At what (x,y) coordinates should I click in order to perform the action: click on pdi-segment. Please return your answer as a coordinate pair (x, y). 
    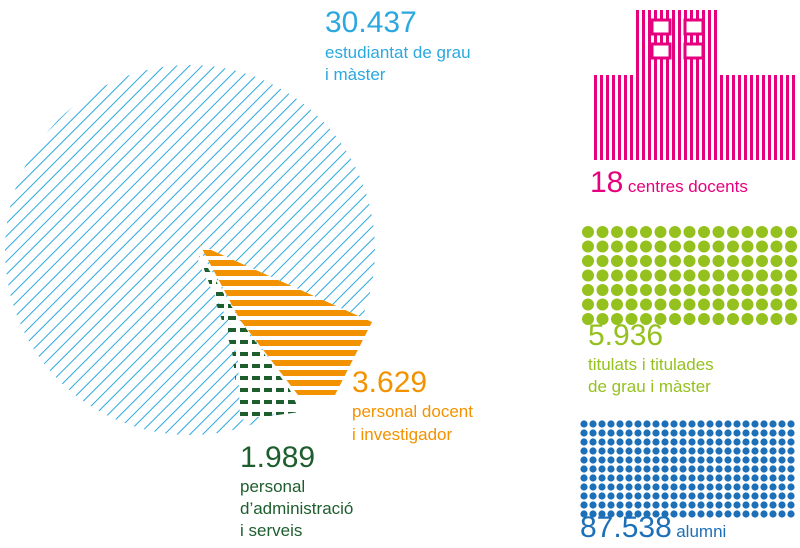
    Looking at the image, I should click on (286, 320).